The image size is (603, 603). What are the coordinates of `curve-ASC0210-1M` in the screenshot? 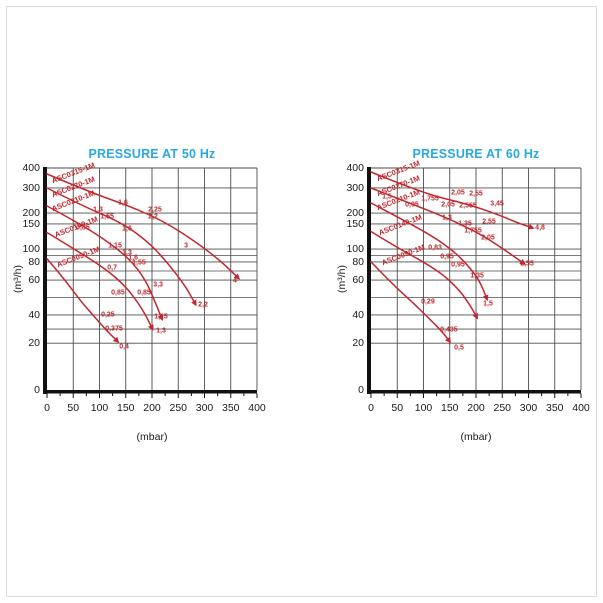 It's located at (105, 263).